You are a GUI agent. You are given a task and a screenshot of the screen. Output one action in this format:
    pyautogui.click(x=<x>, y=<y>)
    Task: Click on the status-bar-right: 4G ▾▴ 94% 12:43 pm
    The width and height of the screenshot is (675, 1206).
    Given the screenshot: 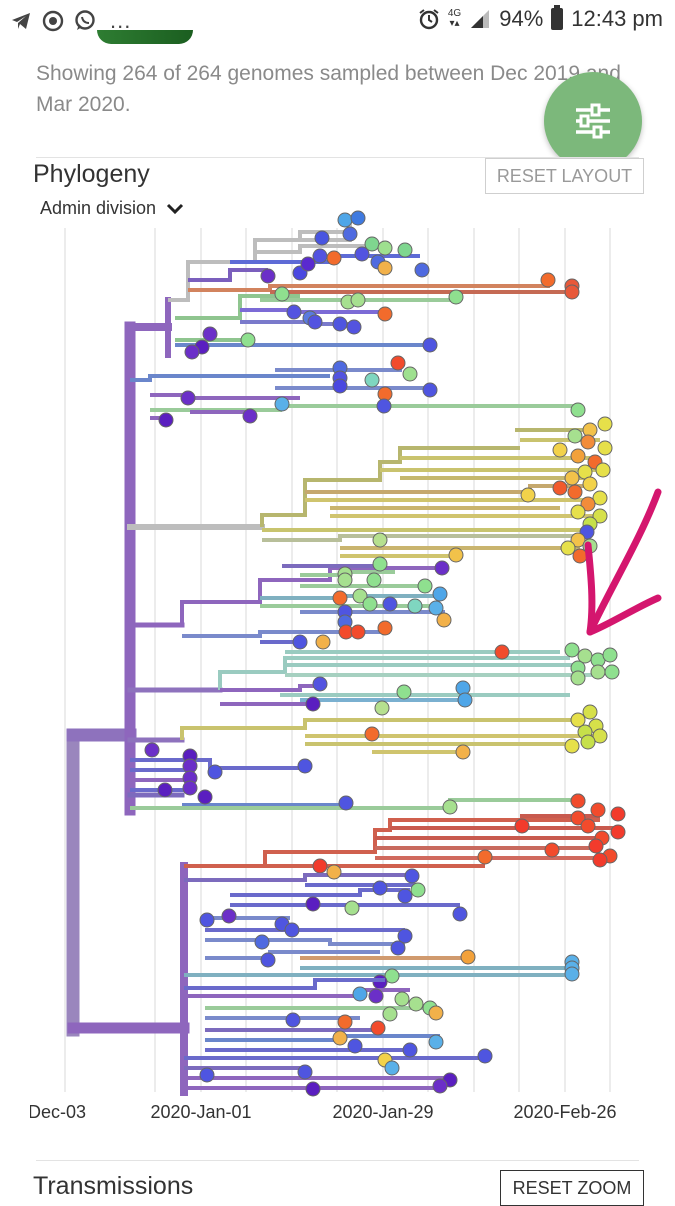 What is the action you would take?
    pyautogui.click(x=540, y=18)
    